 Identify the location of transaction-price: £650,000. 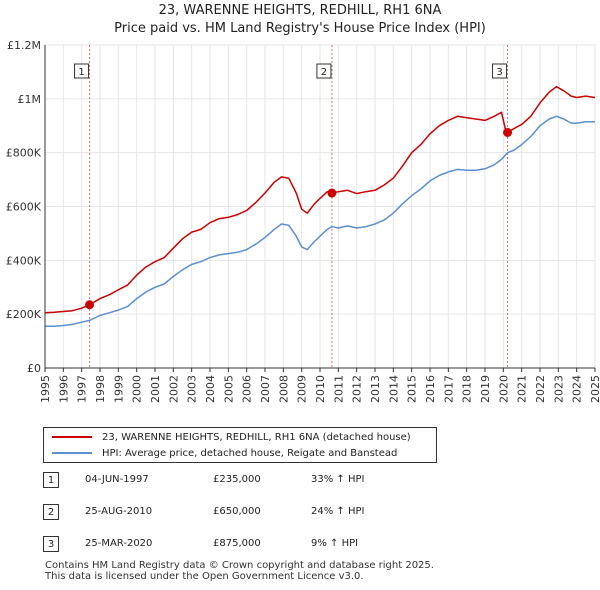
(237, 511).